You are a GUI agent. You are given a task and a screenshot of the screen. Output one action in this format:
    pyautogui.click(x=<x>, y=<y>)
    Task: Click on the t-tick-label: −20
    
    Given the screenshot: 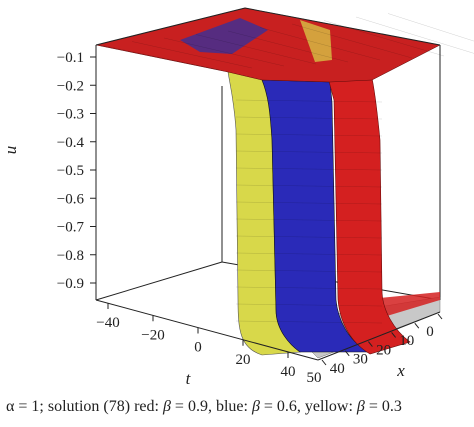 What is the action you would take?
    pyautogui.click(x=152, y=335)
    